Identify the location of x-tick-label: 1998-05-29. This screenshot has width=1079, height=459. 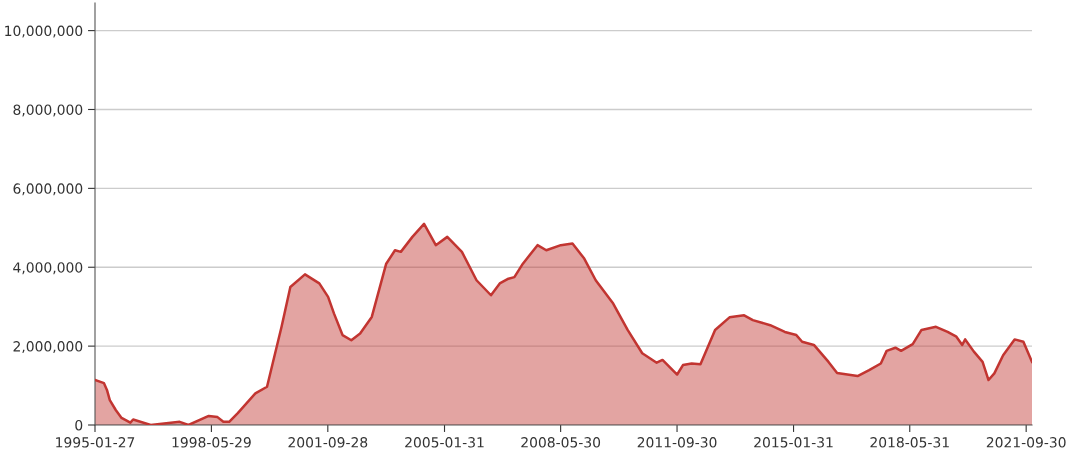
(211, 442).